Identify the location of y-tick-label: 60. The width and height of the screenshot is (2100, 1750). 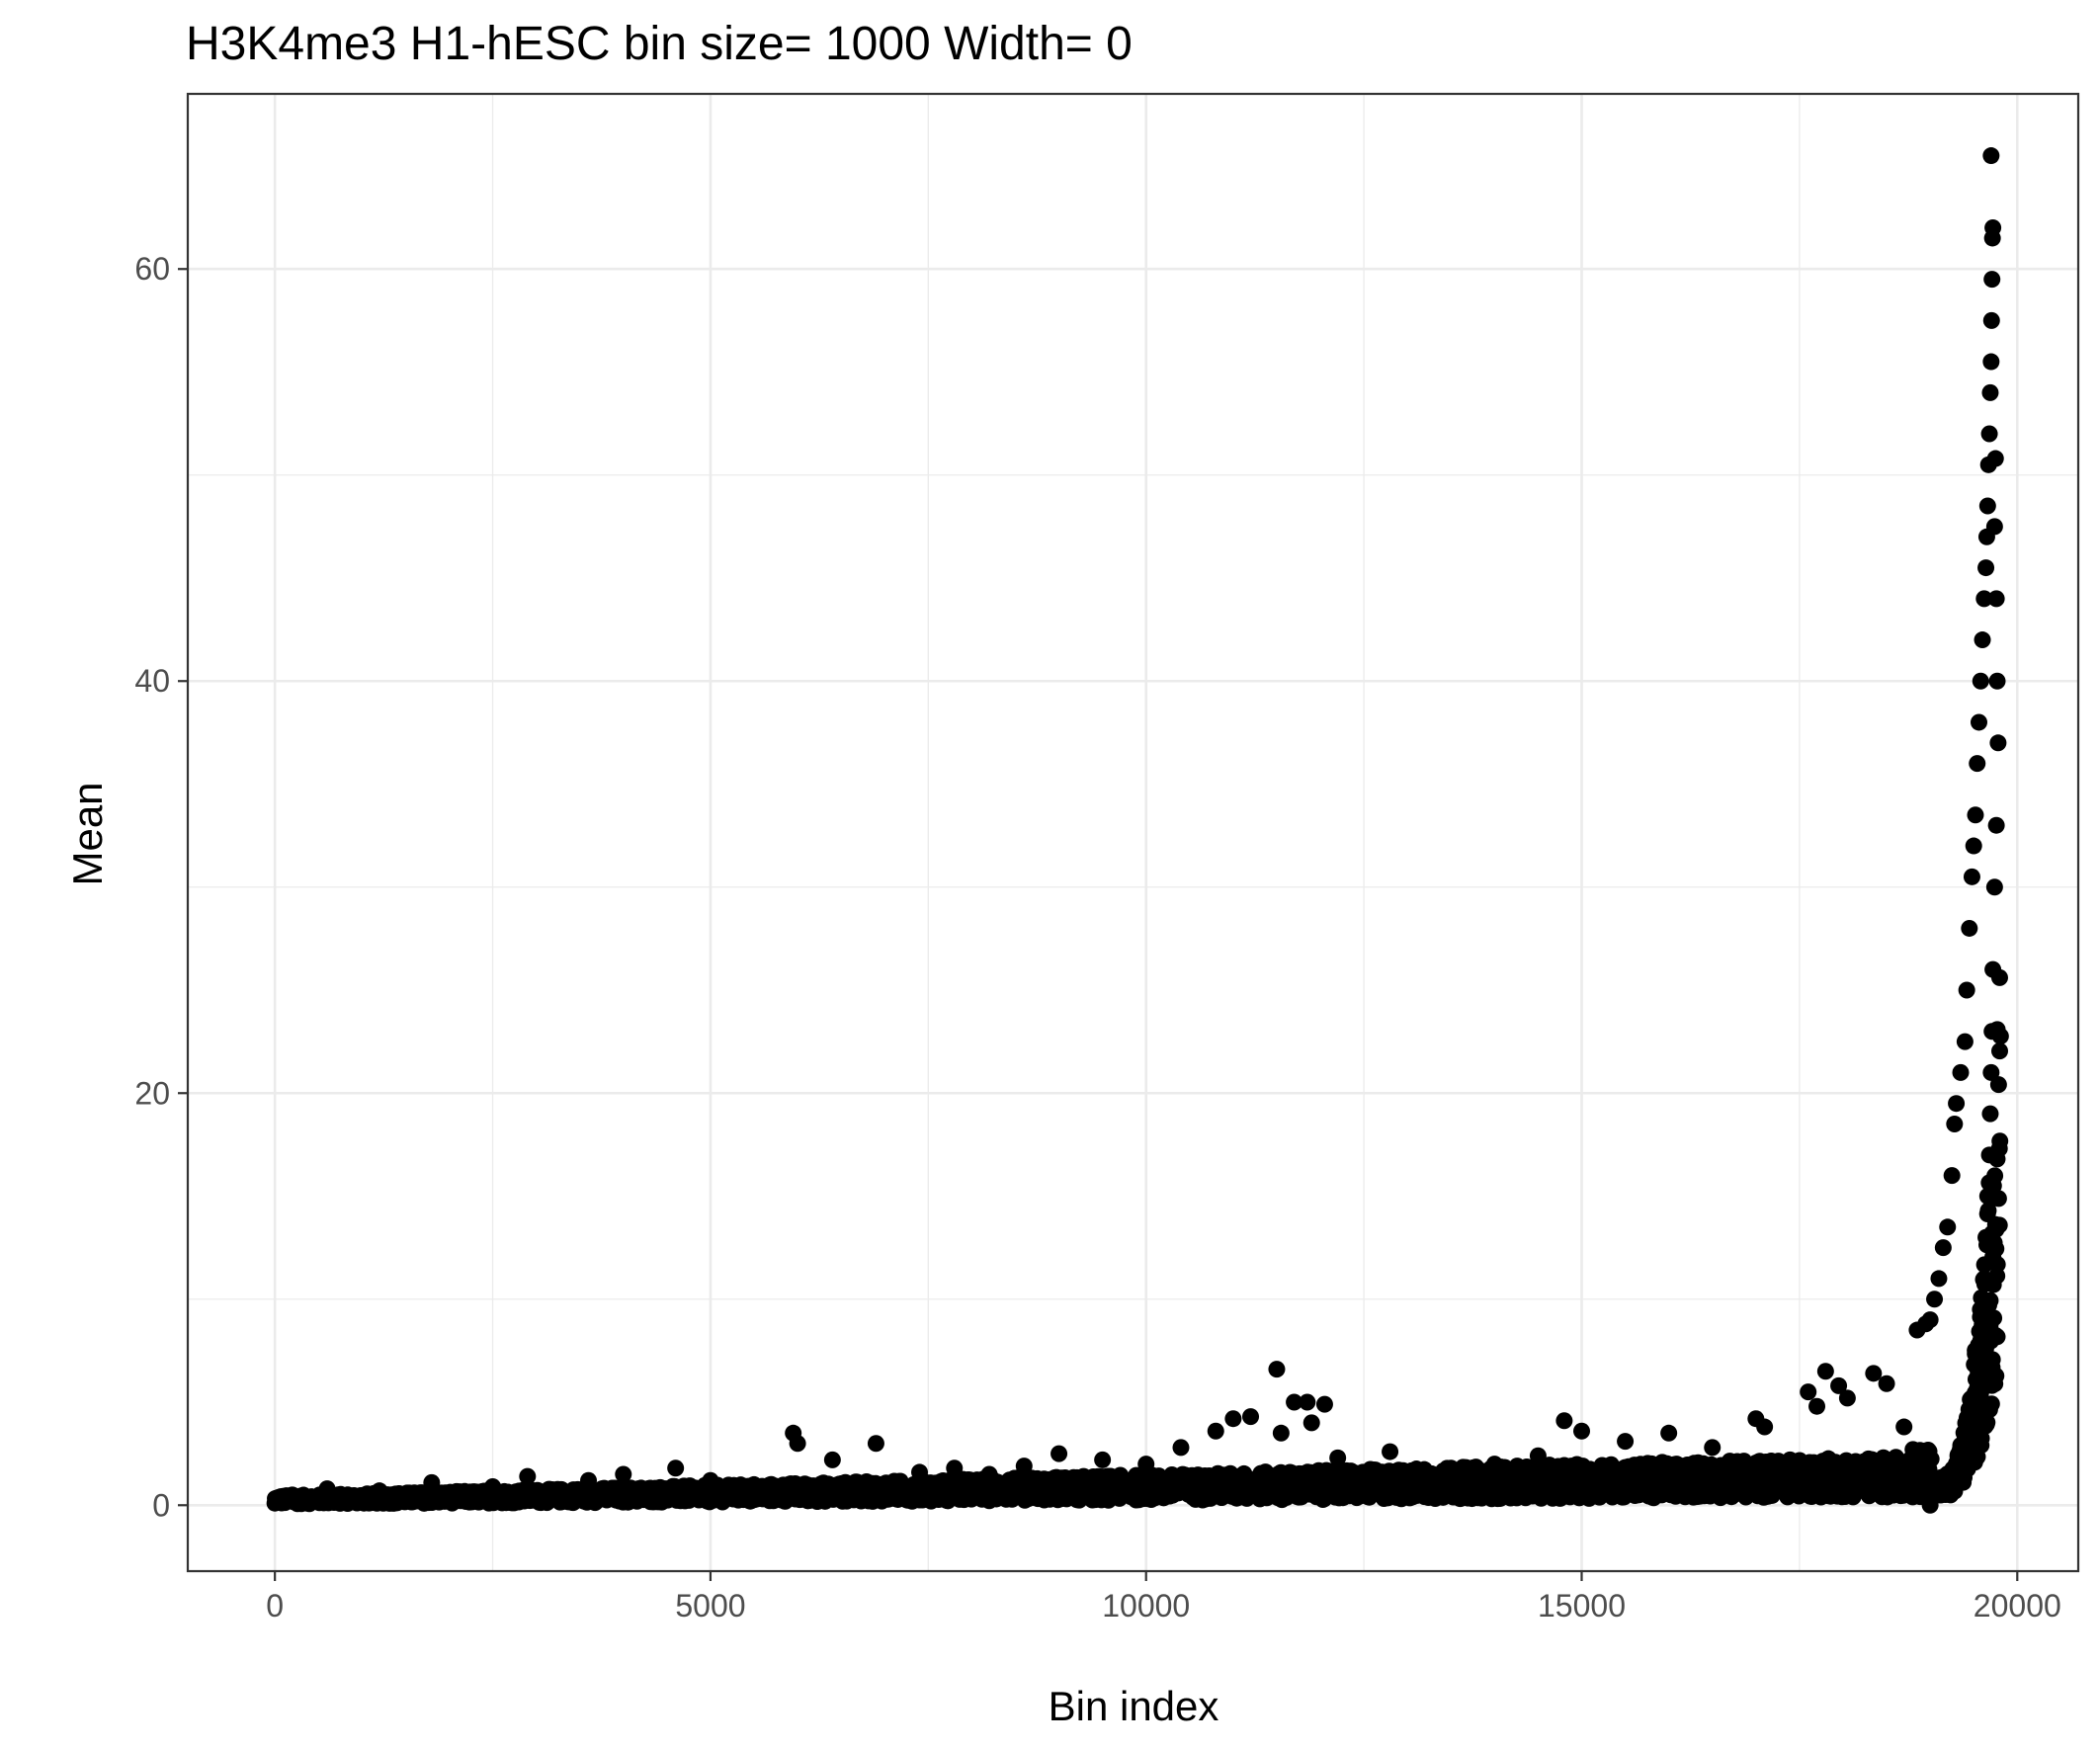
(152, 269).